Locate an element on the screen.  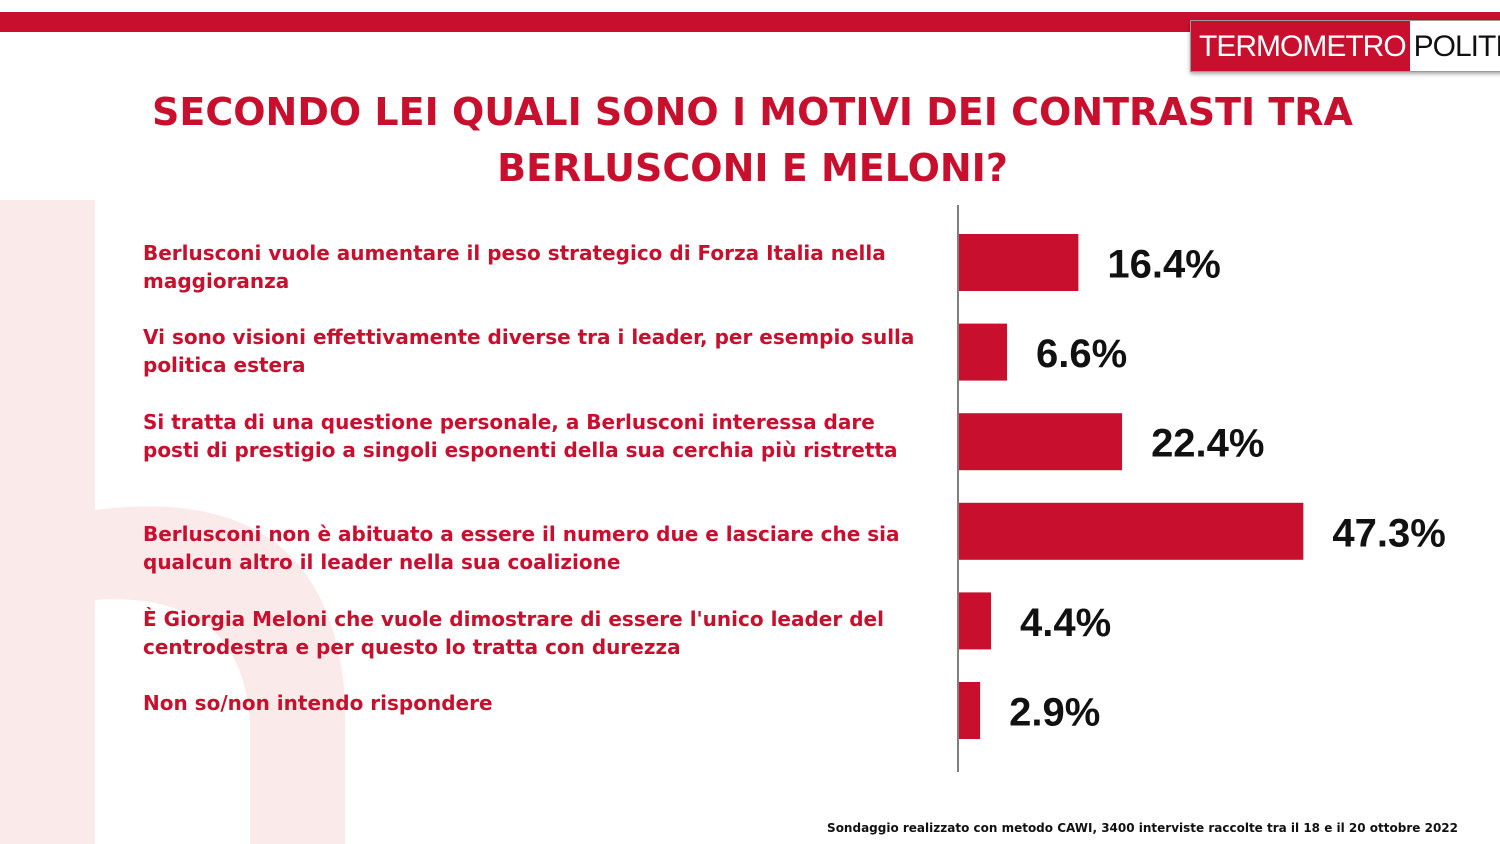
brand-logo: TERMOMETRO POLITICO is located at coordinates (1345, 46).